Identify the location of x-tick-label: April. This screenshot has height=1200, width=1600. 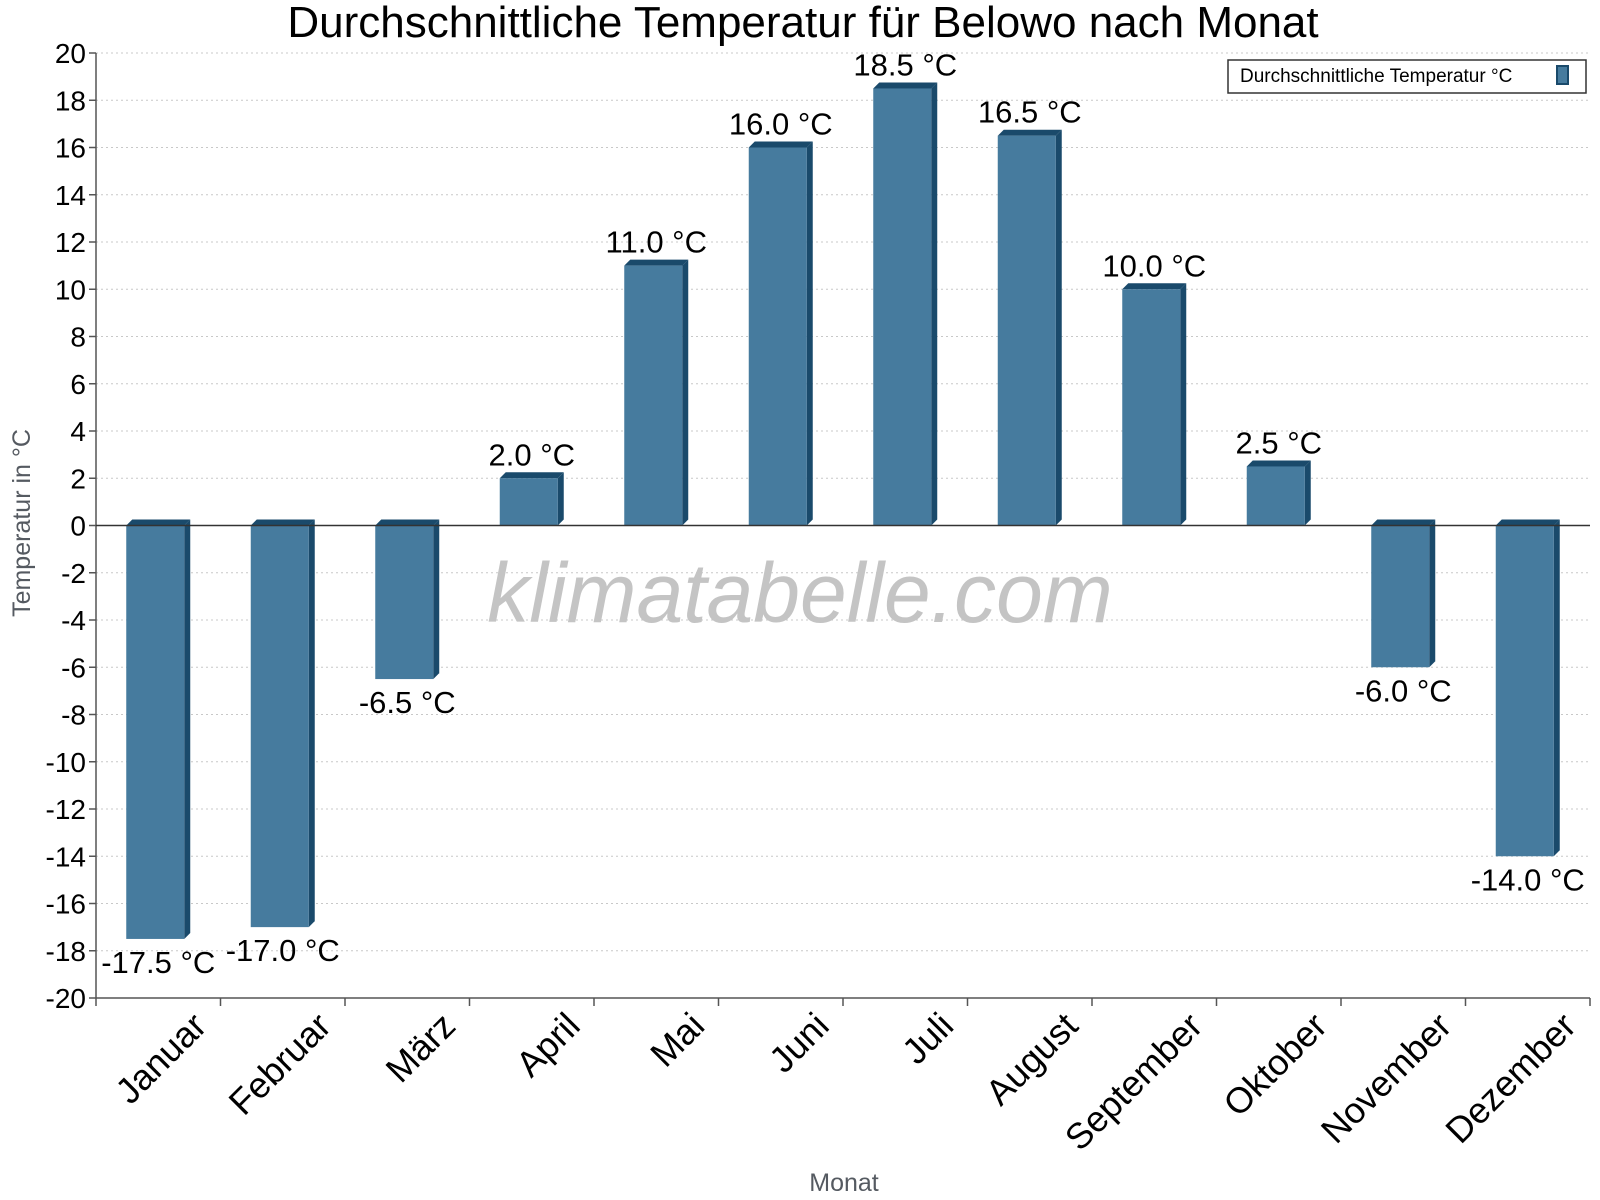
(548, 1045).